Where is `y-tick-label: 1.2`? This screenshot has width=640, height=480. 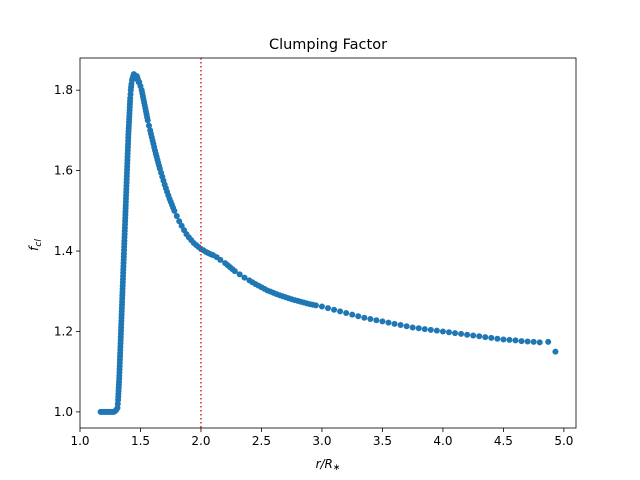
y-tick-label: 1.2 is located at coordinates (63, 331).